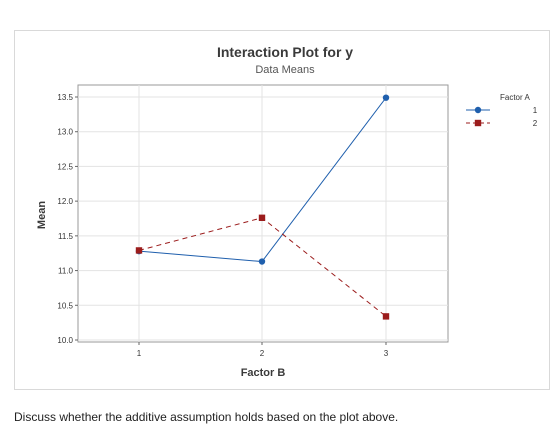  Describe the element at coordinates (502, 110) in the screenshot. I see `legend: Factor A 1 2` at that location.